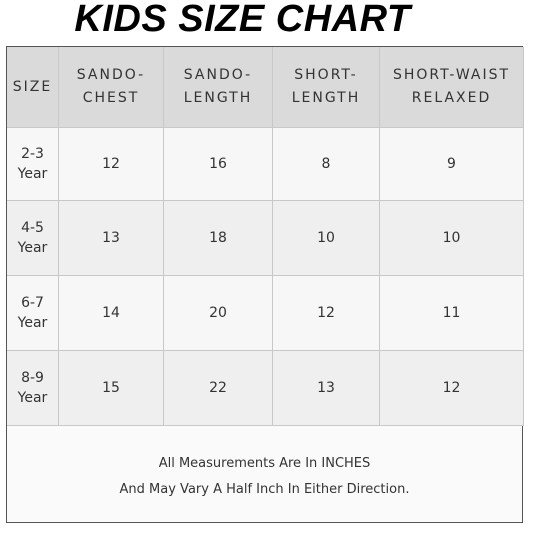  Describe the element at coordinates (326, 75) in the screenshot. I see `cell-line: SHORT-` at that location.